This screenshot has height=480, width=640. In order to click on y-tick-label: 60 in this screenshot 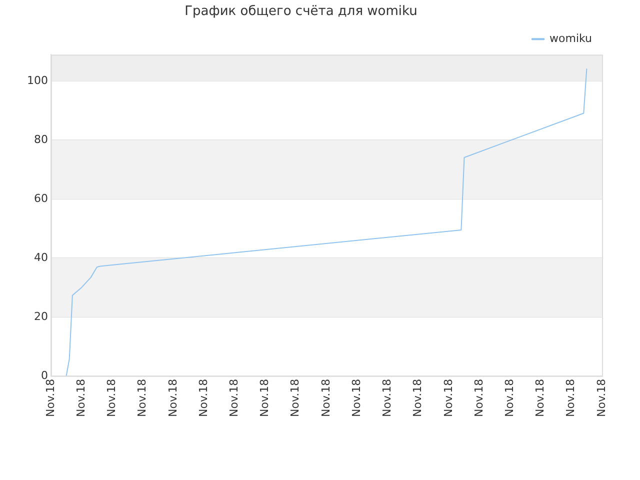, I will do `click(41, 198)`.